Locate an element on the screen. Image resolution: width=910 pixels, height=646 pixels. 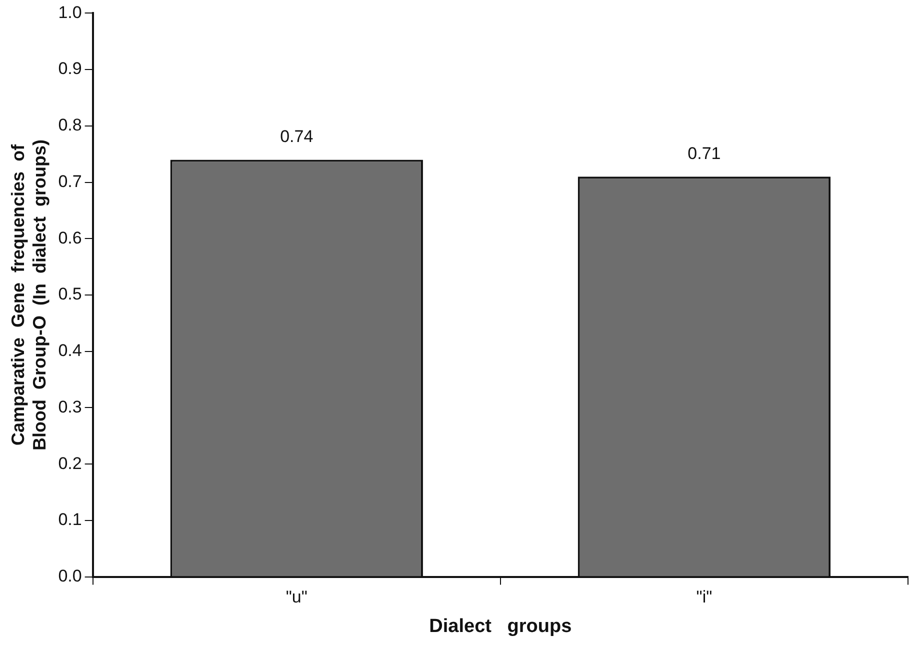
y-axis-title: Camparative Gene frequencies of Blood Group-O (In dialect groups) is located at coordinates (29, 295).